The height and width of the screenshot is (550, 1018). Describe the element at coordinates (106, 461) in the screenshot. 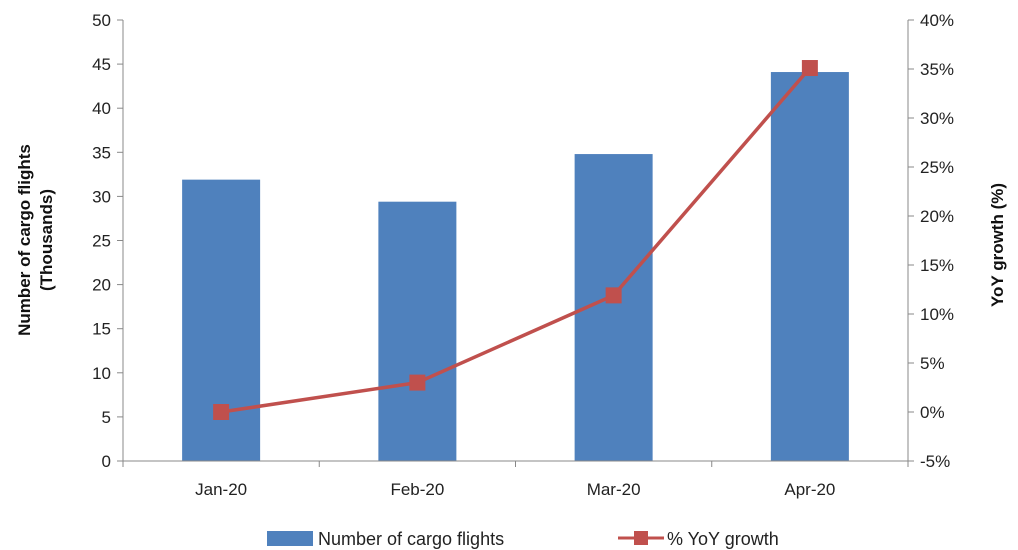

I see `left-tick-label: 0` at that location.